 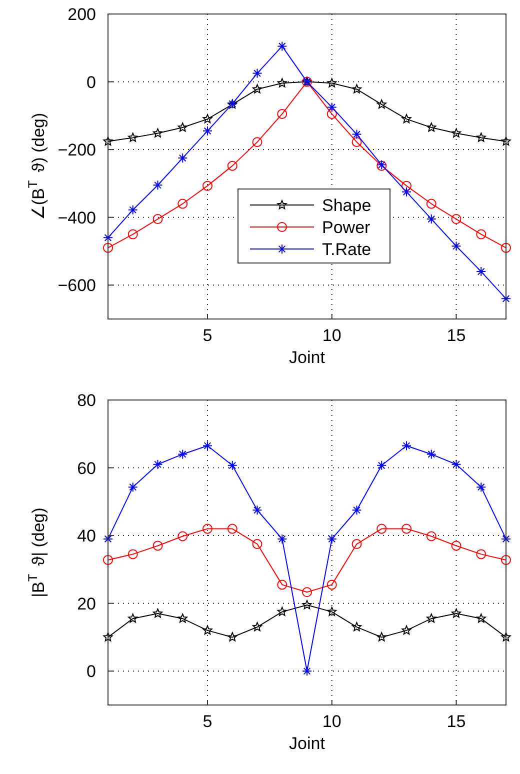 I want to click on y-tick-label: 40, so click(x=86, y=536).